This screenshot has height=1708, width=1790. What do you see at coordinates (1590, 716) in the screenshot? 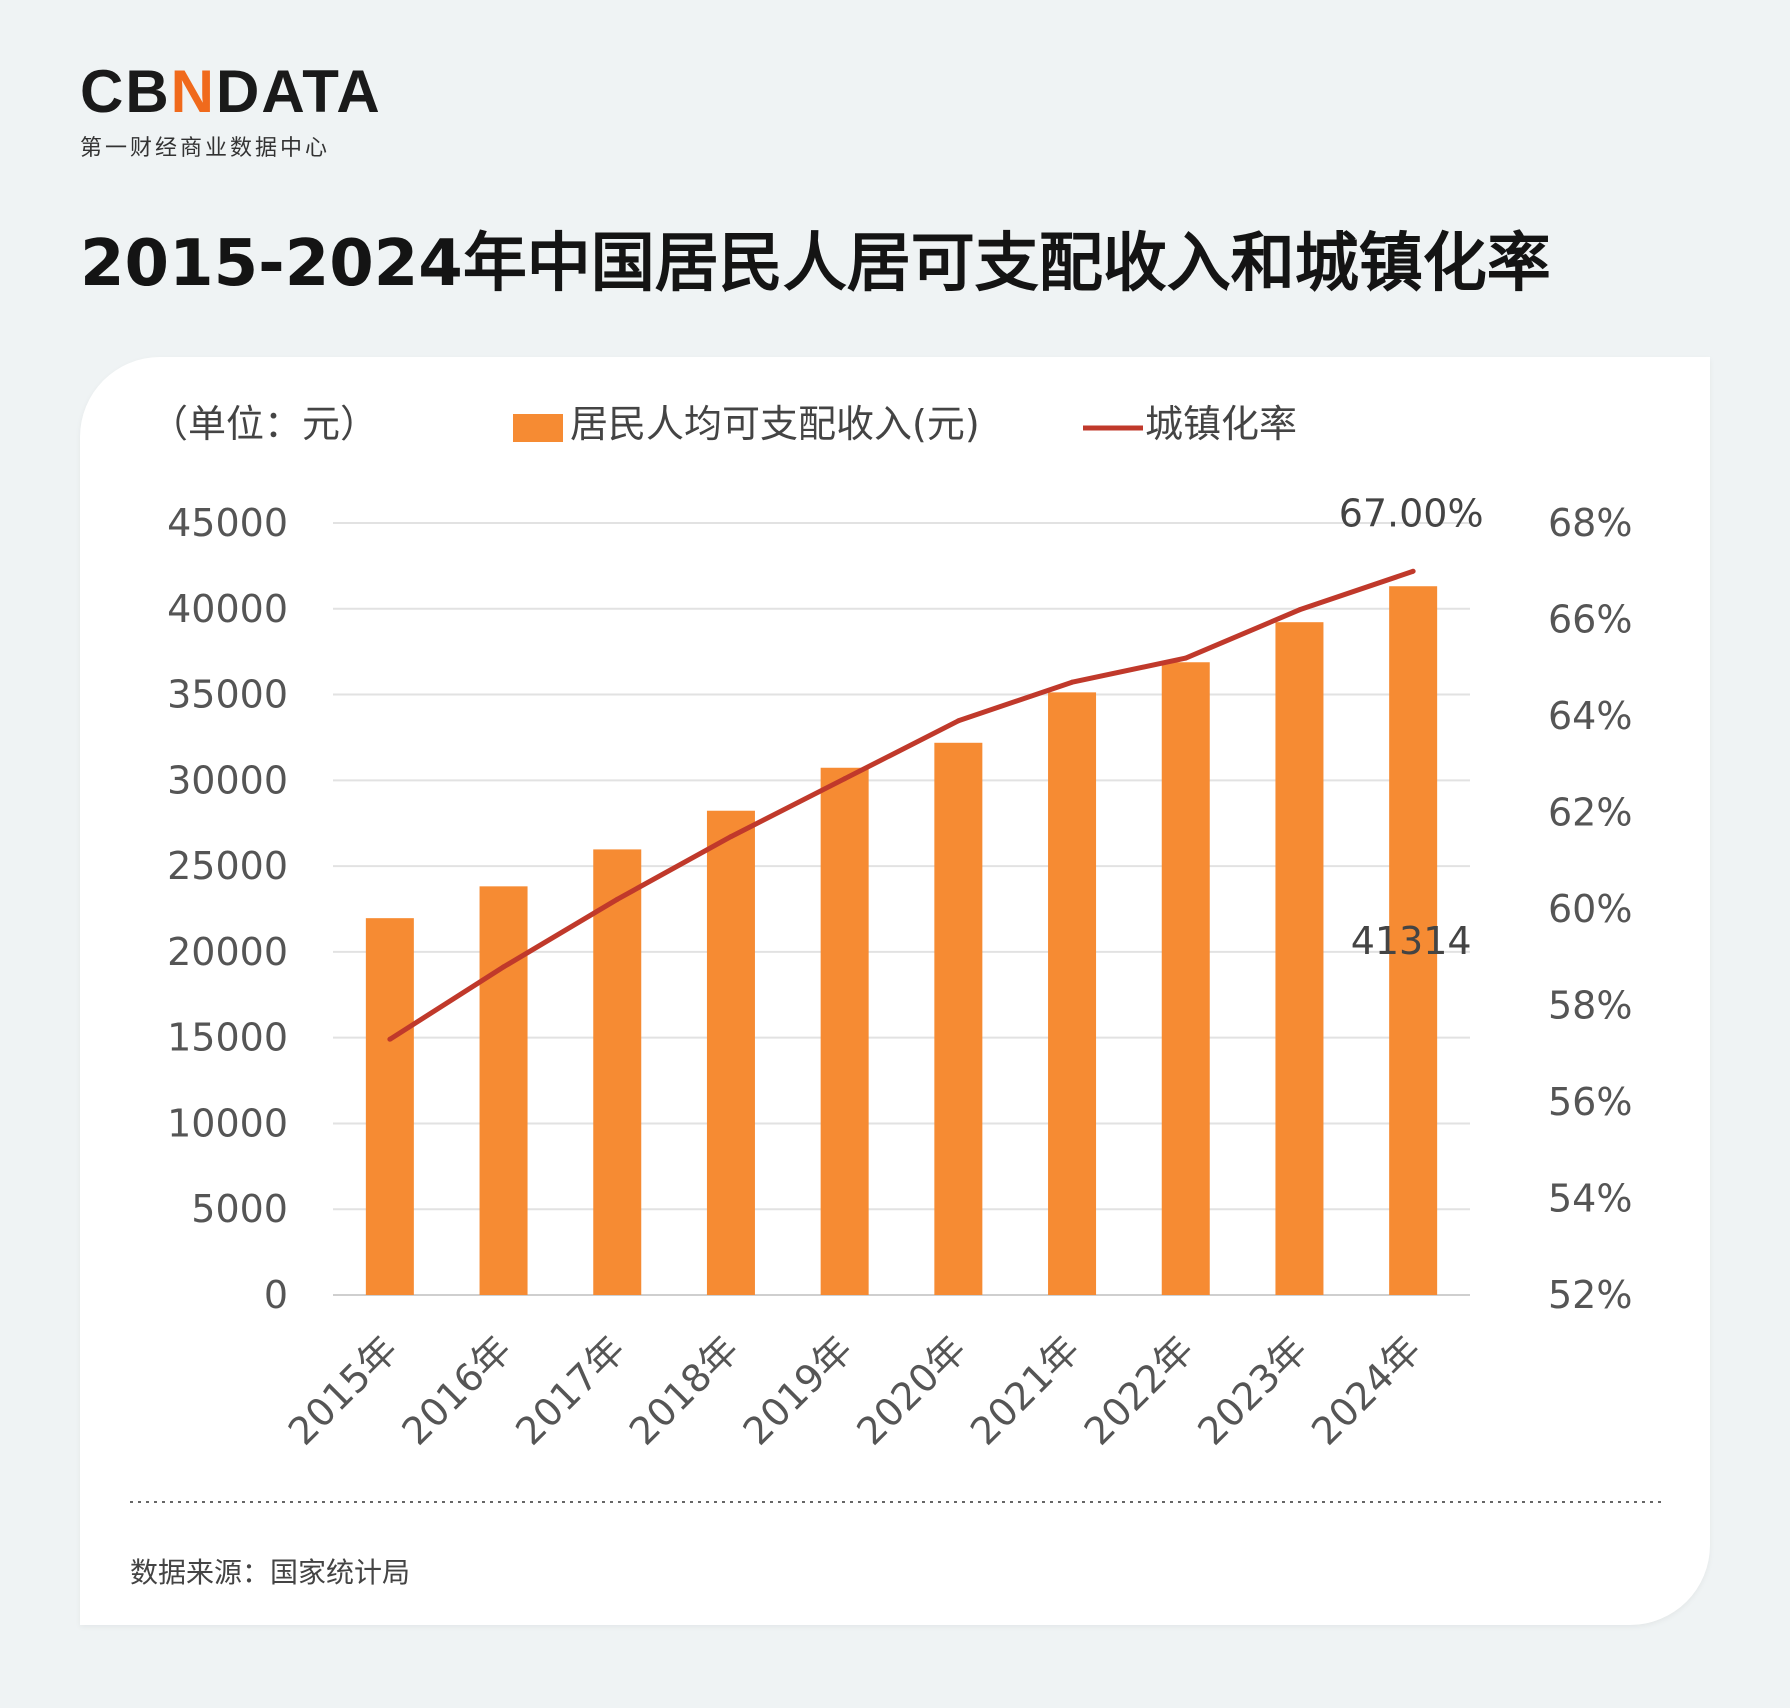
I see `right-tick-label: 64%` at bounding box center [1590, 716].